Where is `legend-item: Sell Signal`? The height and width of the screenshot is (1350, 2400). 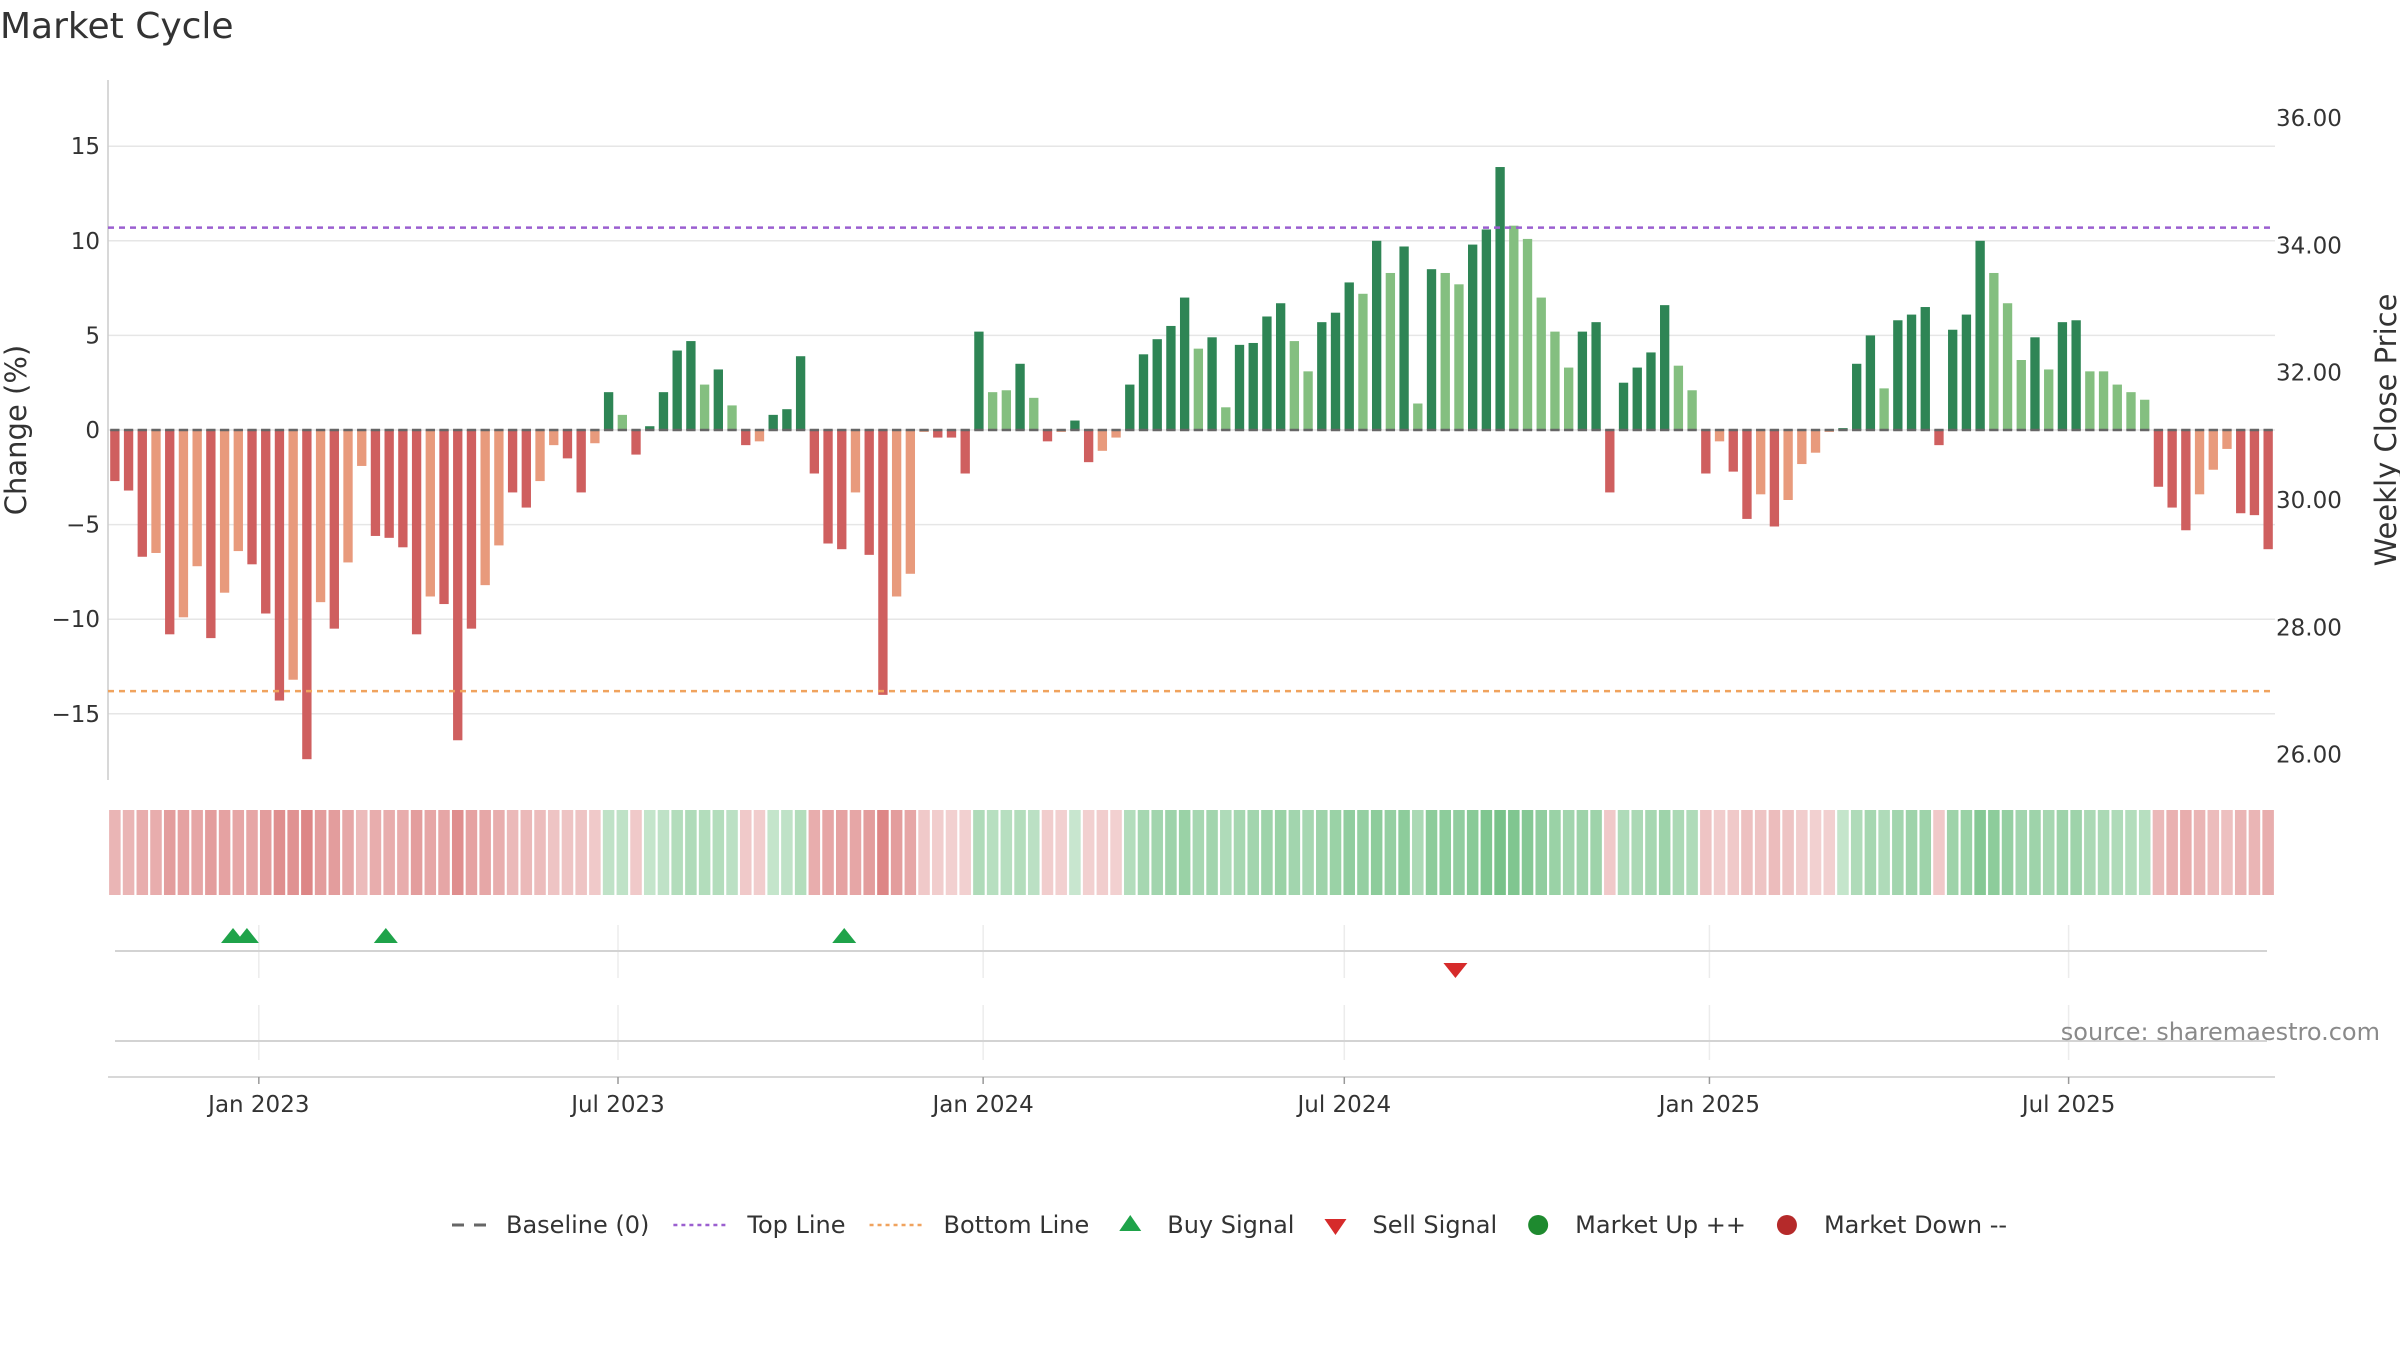 legend-item: Sell Signal is located at coordinates (1410, 1225).